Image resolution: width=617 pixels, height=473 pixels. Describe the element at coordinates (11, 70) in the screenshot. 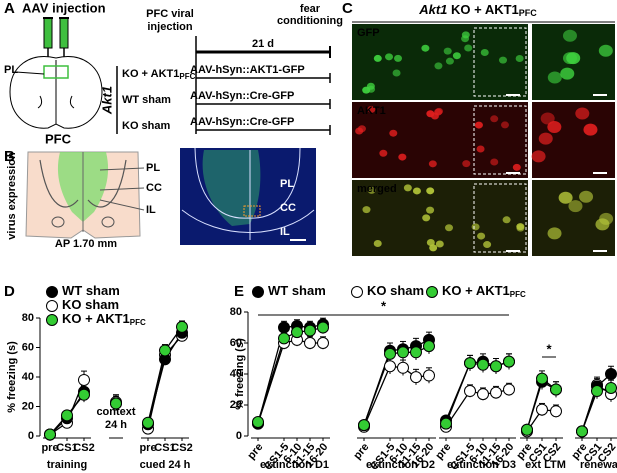

I see `region-label: PL` at that location.